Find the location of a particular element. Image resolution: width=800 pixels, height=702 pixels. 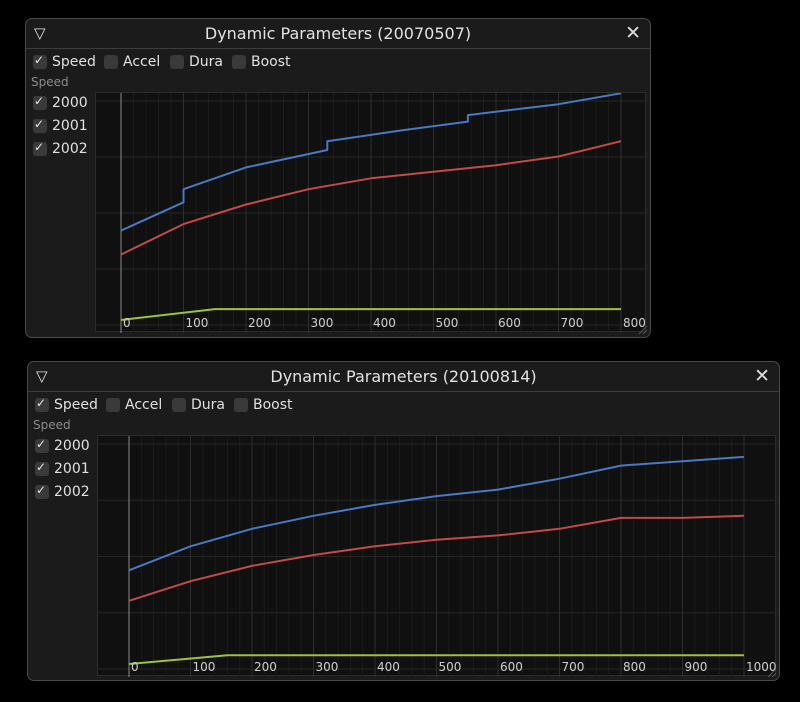

window-titlebar: ▽ Dynamic Parameters (20070507) ✕ is located at coordinates (338, 34).